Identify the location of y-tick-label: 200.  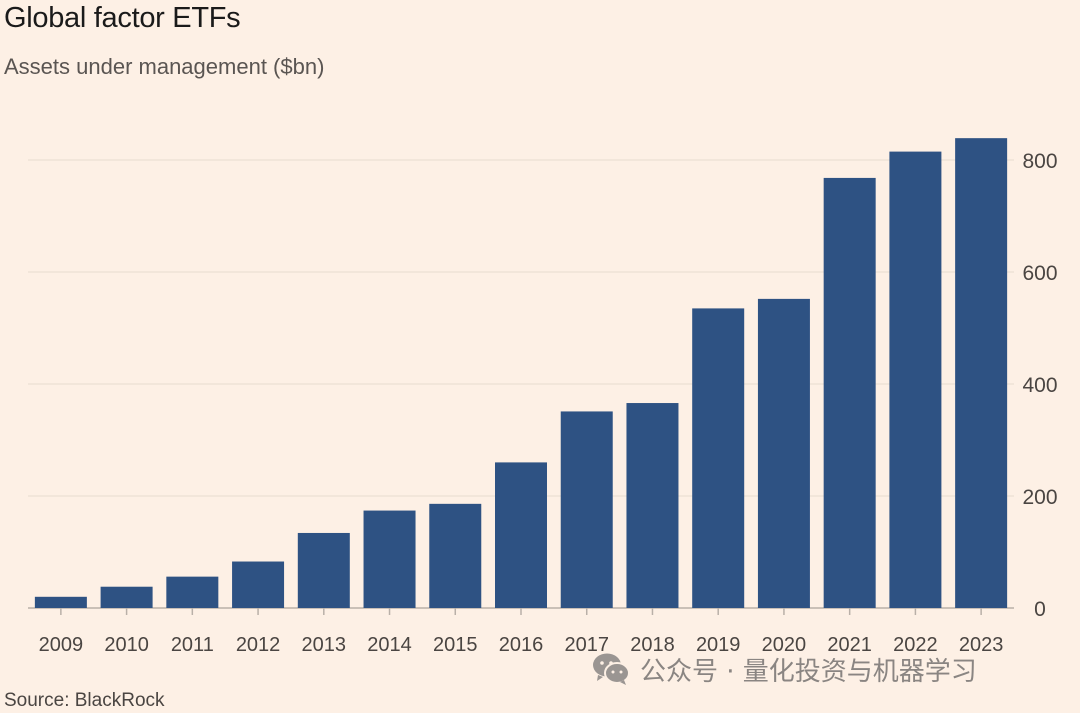
(1039, 497).